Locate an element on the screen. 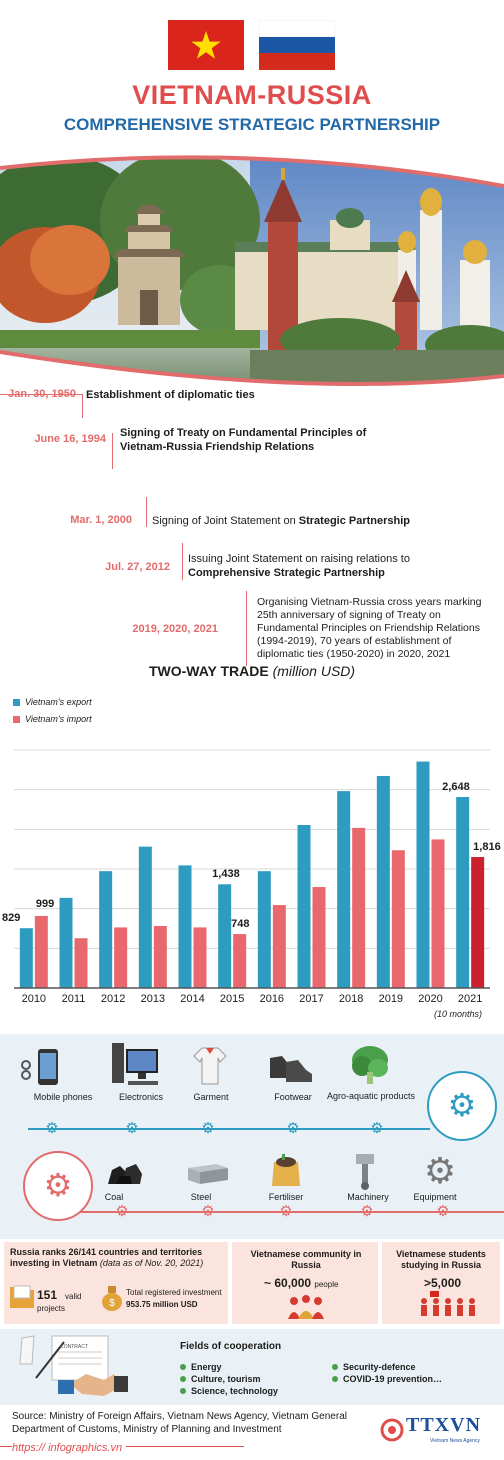 The image size is (504, 1460). x-tick-label: 2015 is located at coordinates (232, 999).